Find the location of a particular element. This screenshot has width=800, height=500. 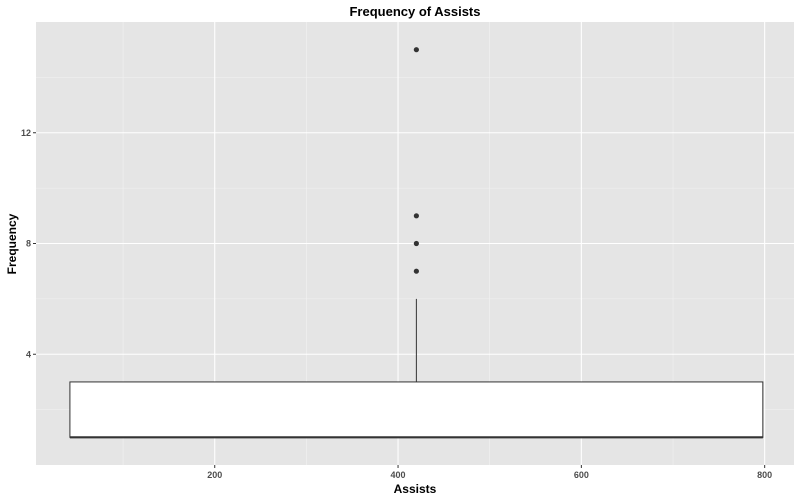

iqr-box is located at coordinates (416, 409).